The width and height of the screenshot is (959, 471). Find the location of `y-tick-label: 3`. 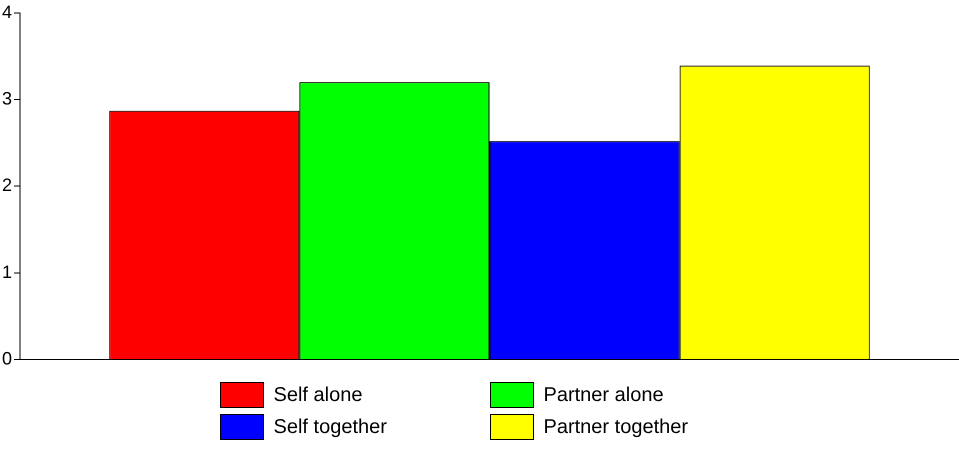

y-tick-label: 3 is located at coordinates (7, 98).